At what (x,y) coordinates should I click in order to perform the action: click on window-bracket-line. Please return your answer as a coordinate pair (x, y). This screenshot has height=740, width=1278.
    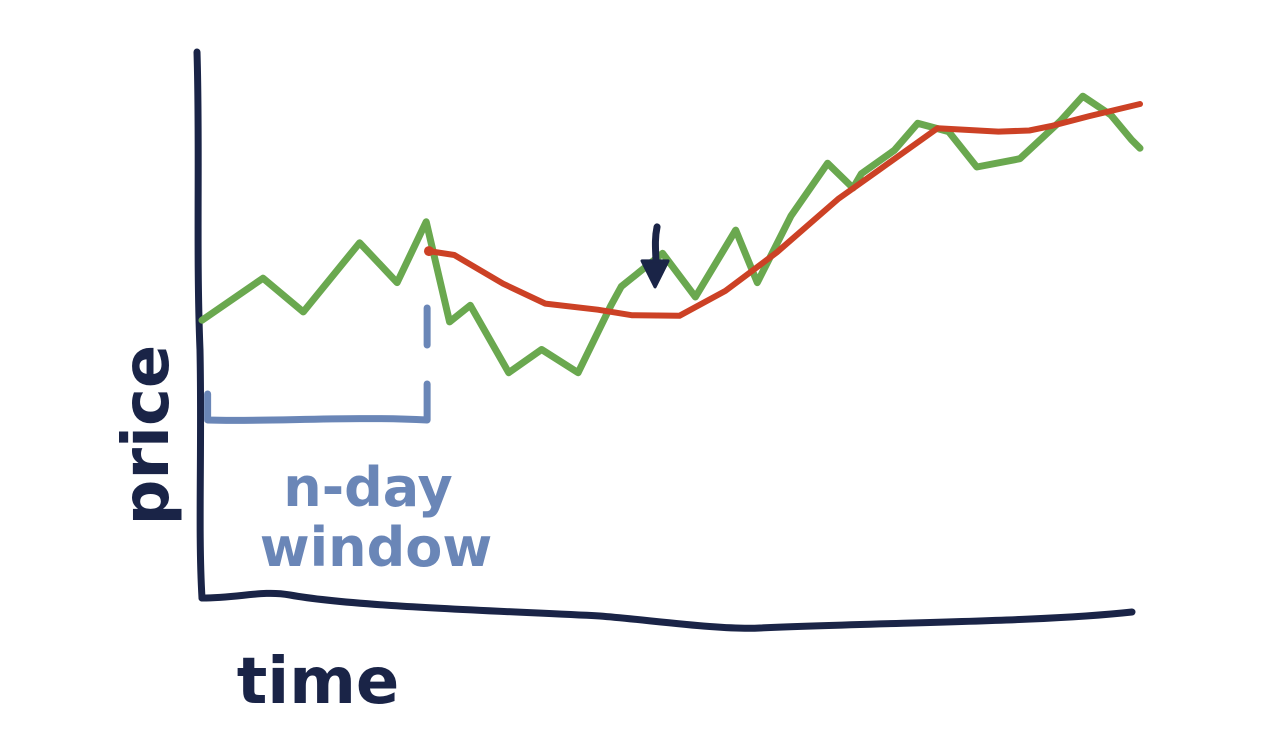
    Looking at the image, I should click on (317, 402).